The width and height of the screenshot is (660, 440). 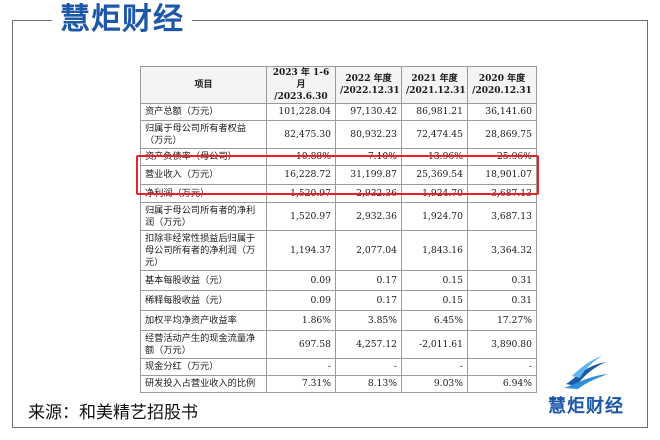 What do you see at coordinates (502, 384) in the screenshot?
I see `cell-value: 6.94%` at bounding box center [502, 384].